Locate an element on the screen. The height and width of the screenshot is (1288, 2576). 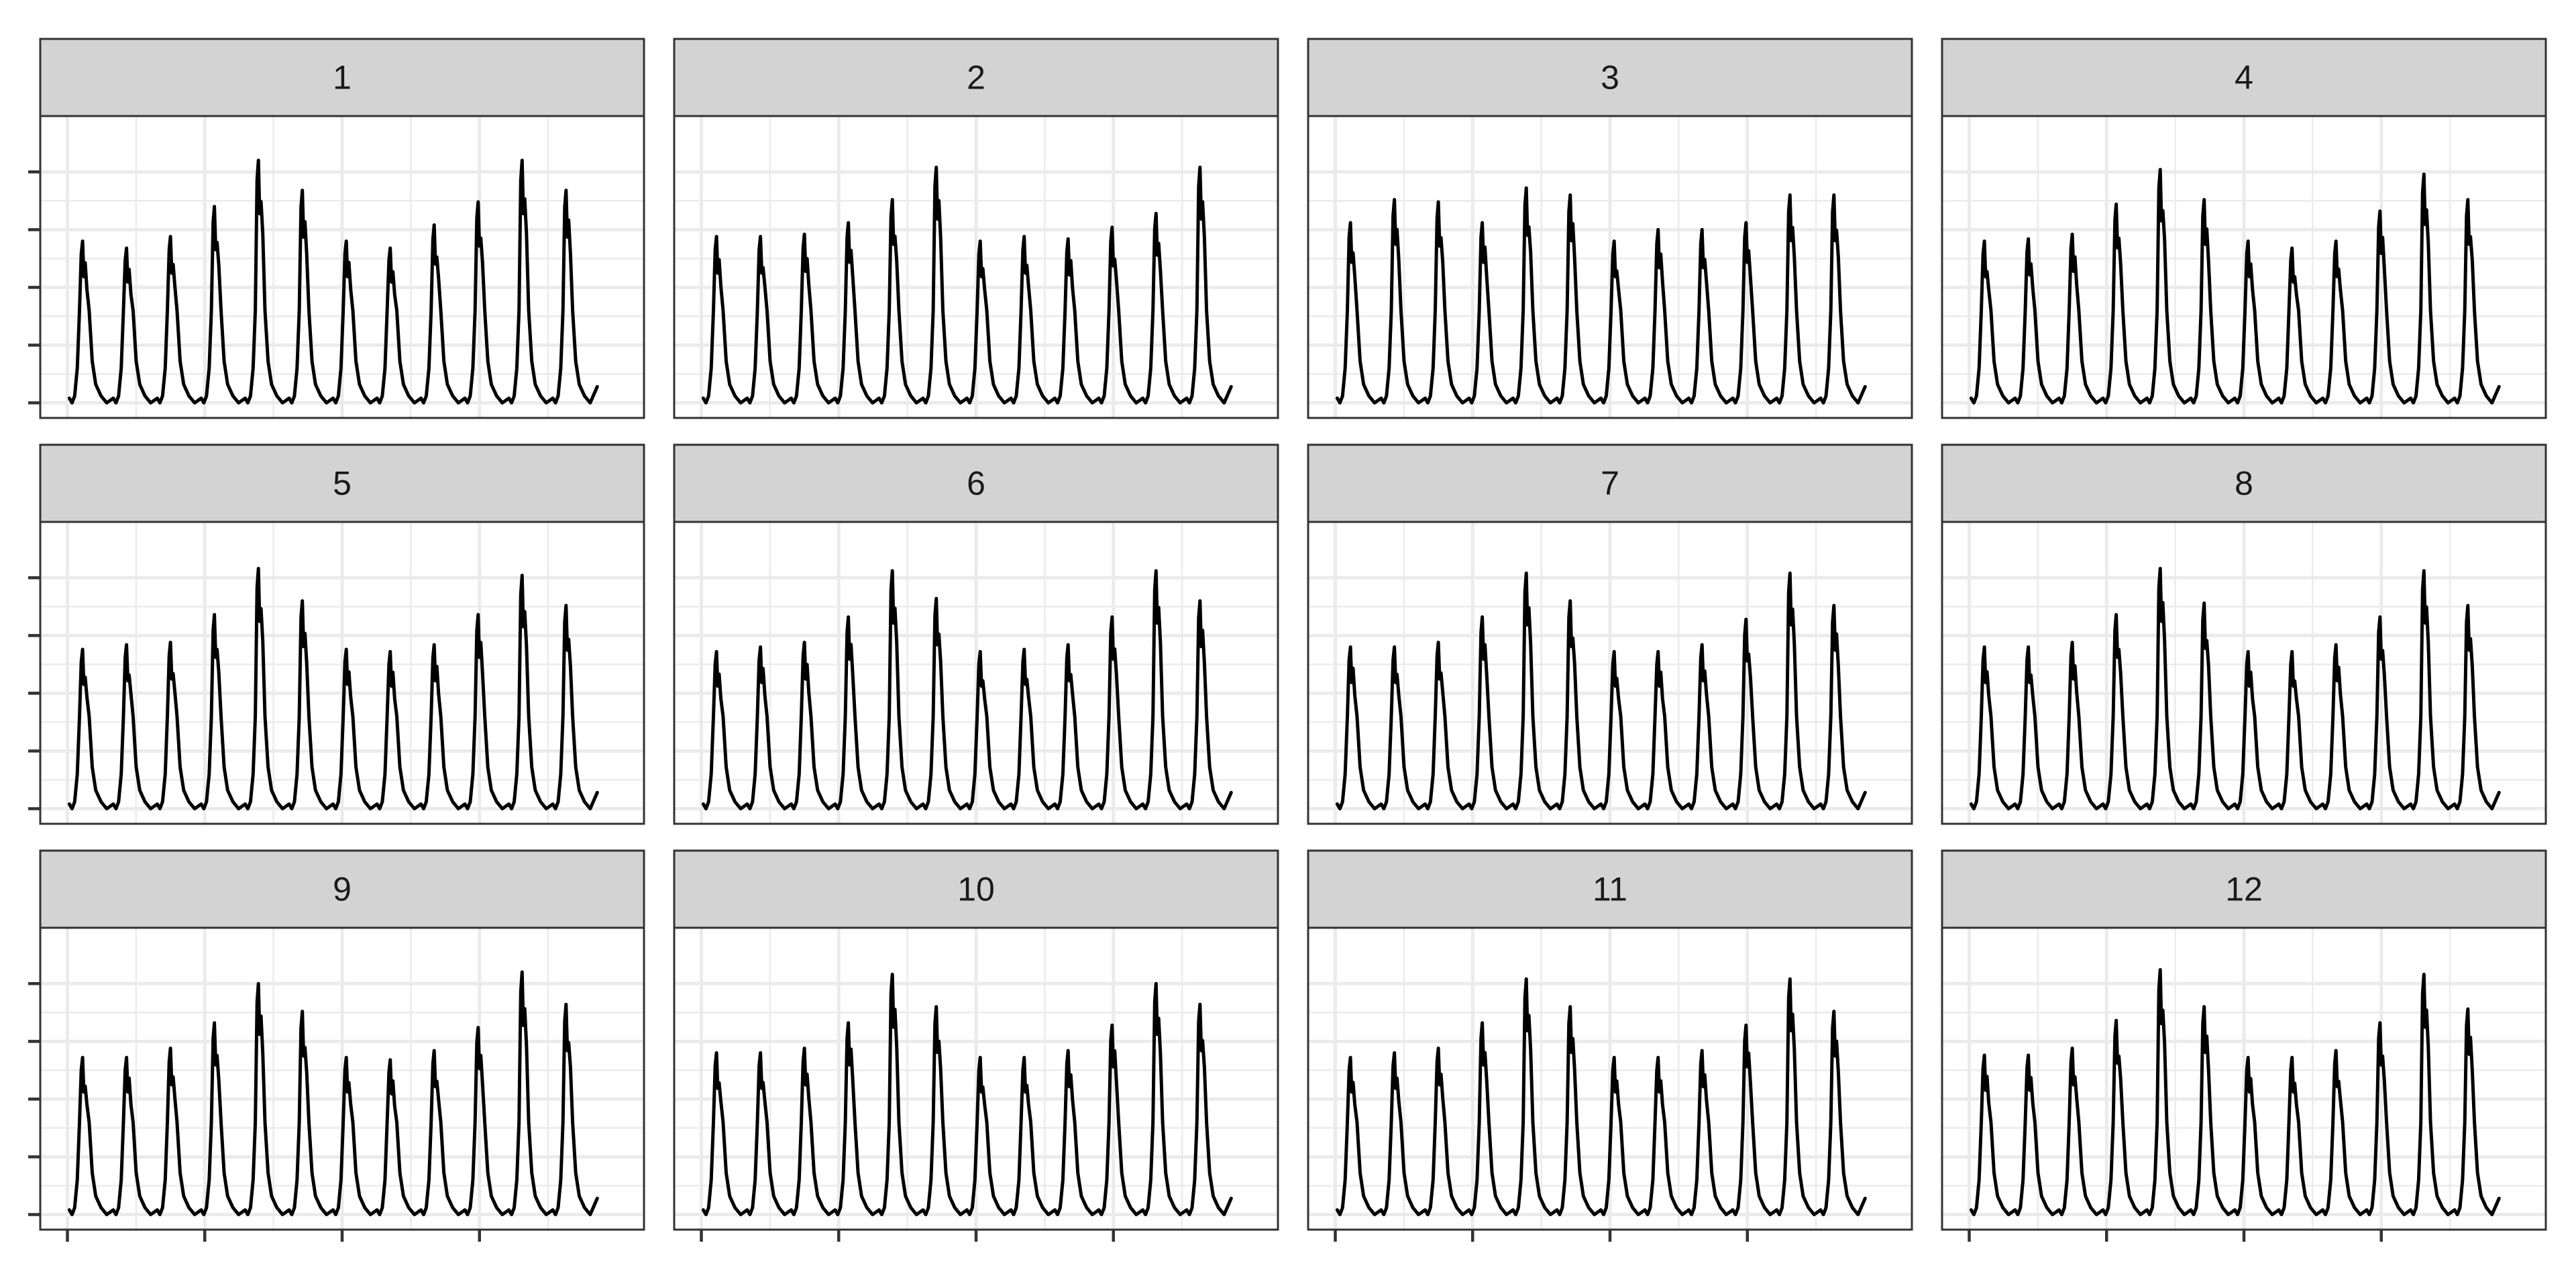
facet-panel-10: 10 is located at coordinates (976, 1045).